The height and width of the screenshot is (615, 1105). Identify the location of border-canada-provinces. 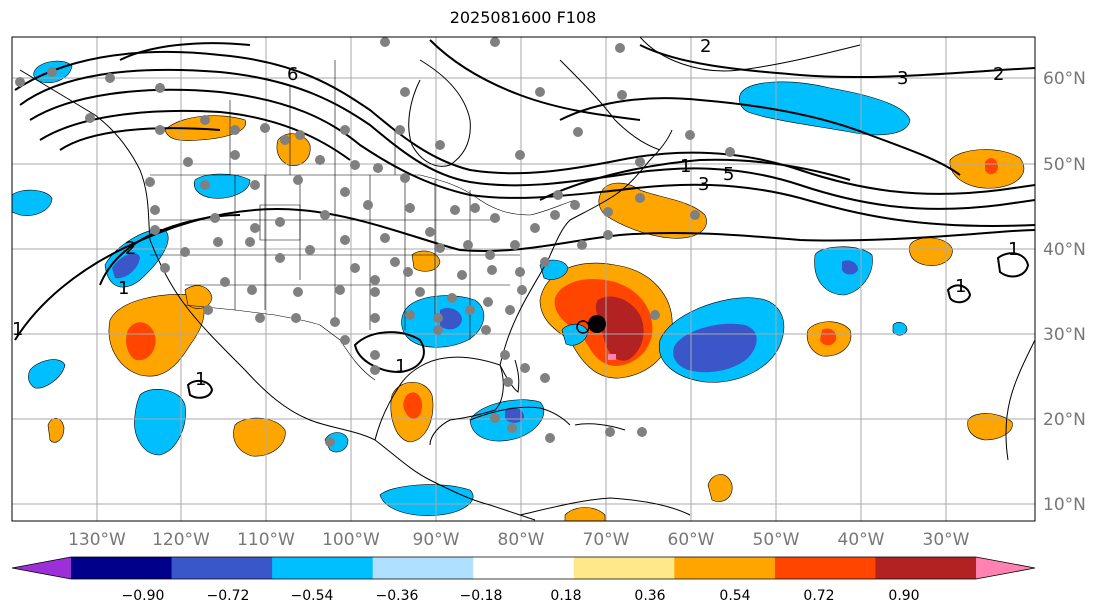
(312, 117).